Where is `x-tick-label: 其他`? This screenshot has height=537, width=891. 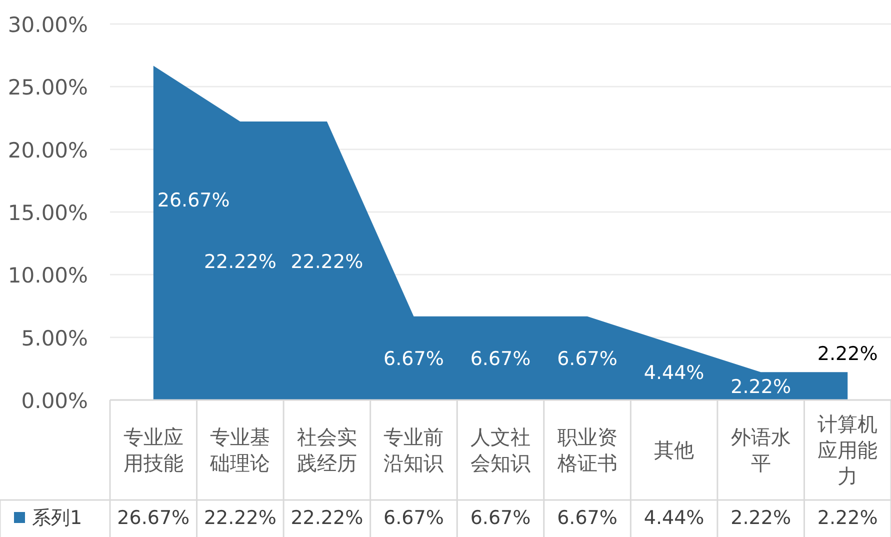 x-tick-label: 其他 is located at coordinates (674, 450).